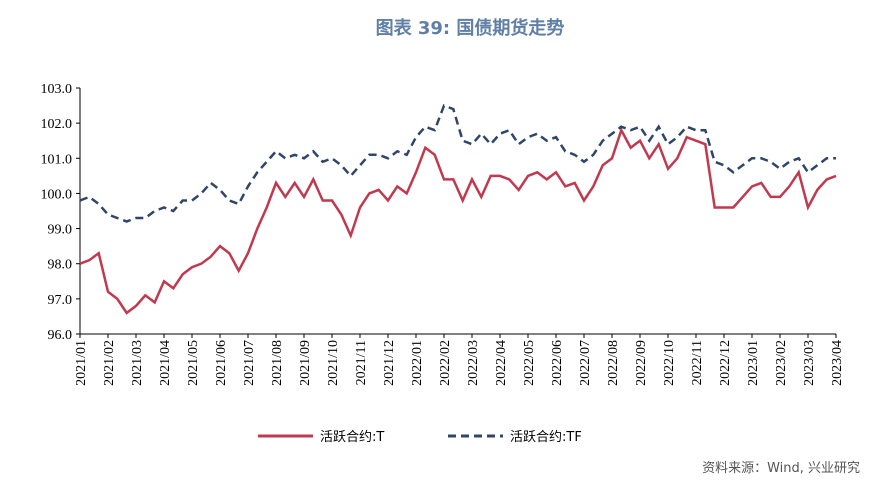  What do you see at coordinates (137, 363) in the screenshot?
I see `x-tick-label: 2021/03` at bounding box center [137, 363].